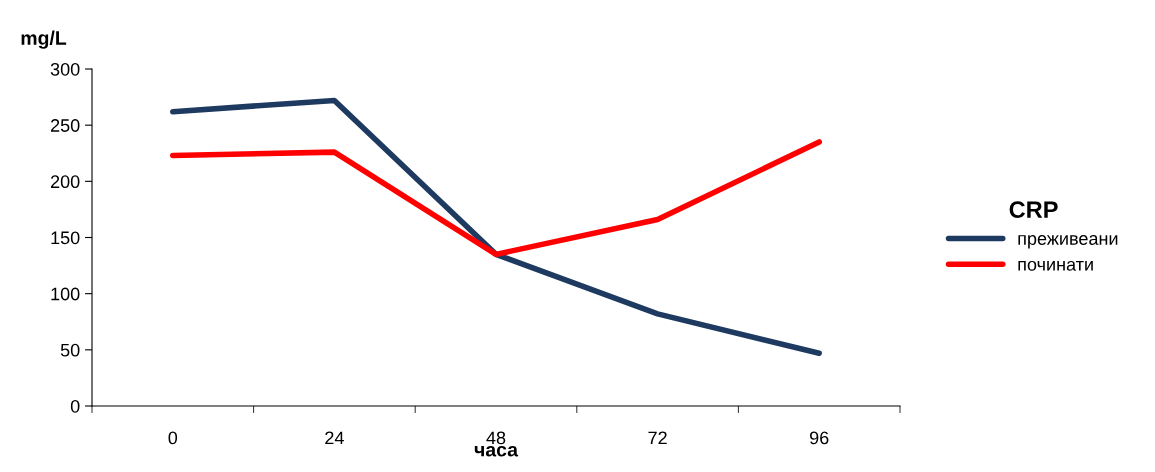 This screenshot has height=472, width=1155. I want to click on x-tick-label: 0, so click(173, 438).